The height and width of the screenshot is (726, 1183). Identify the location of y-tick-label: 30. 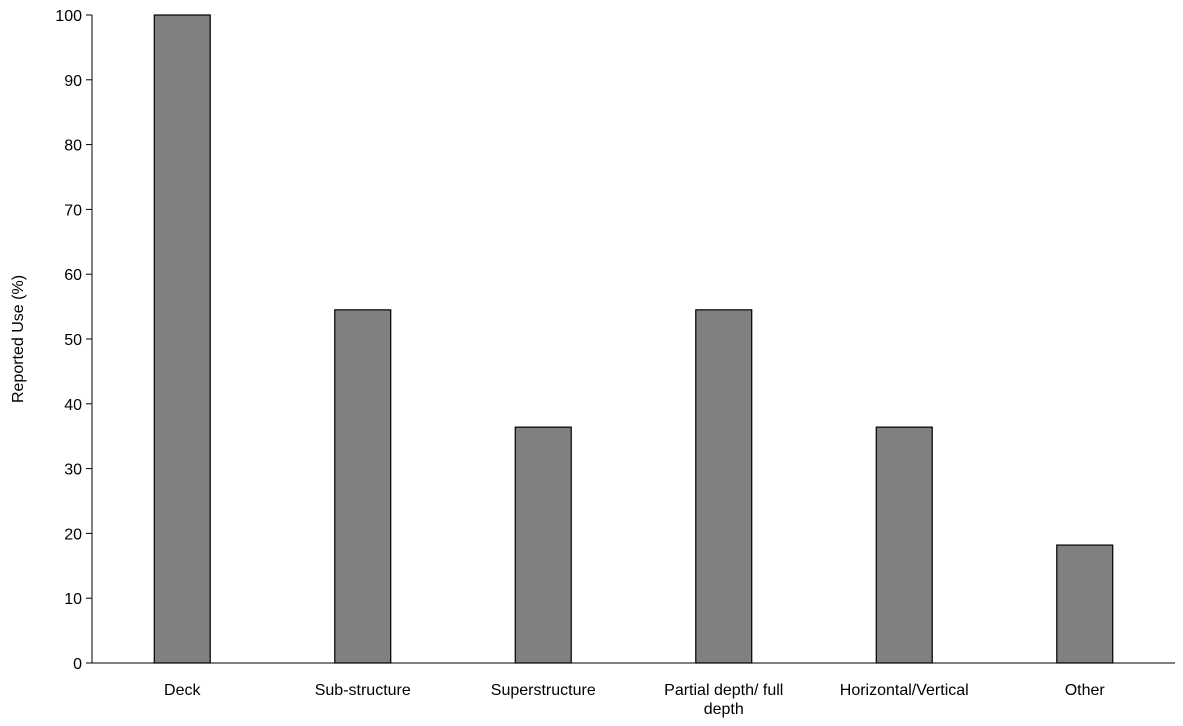
(73, 470).